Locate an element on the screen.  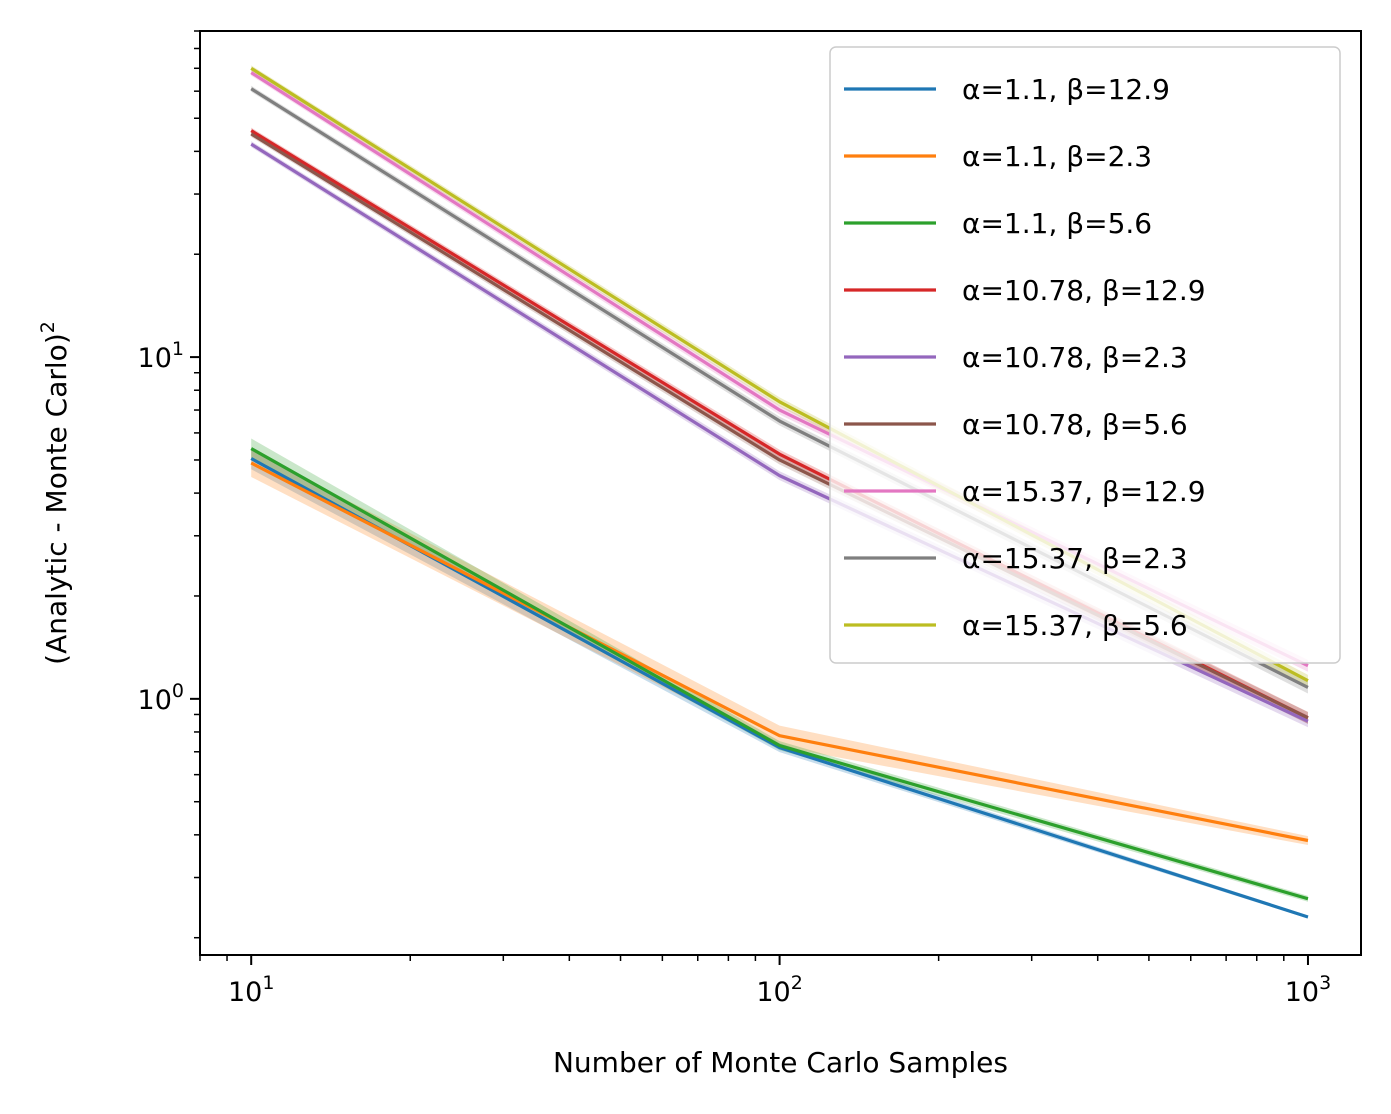
legend-label-4: α=10.78, β=12.9 is located at coordinates (1084, 290).